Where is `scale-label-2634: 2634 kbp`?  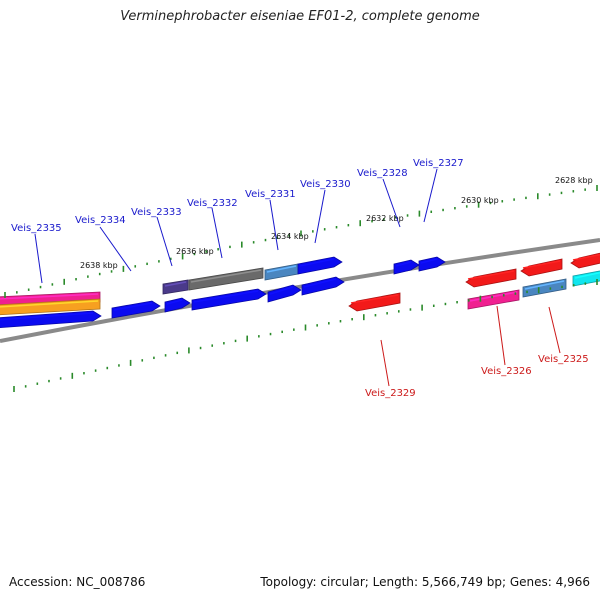 scale-label-2634: 2634 kbp is located at coordinates (290, 236).